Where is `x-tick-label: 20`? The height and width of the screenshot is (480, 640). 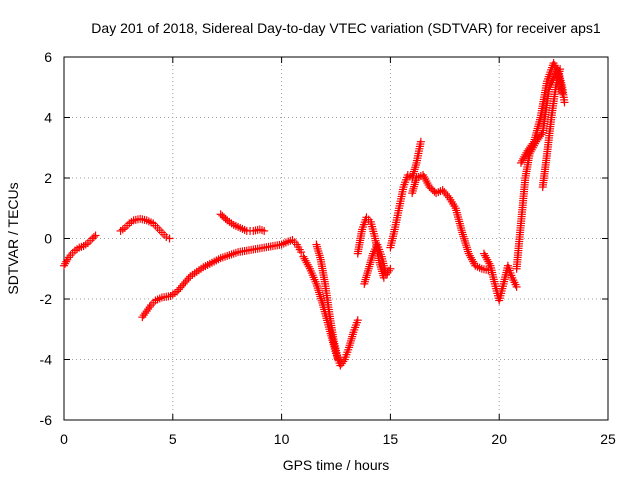
x-tick-label: 20 is located at coordinates (499, 439).